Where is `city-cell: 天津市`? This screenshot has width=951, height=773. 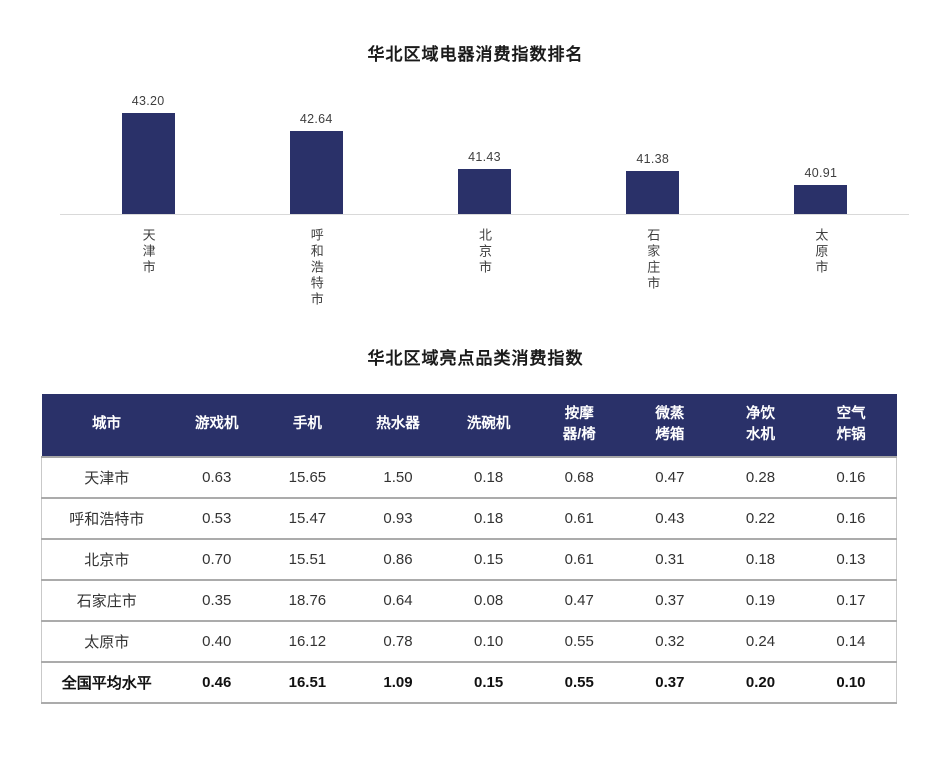
city-cell: 天津市 is located at coordinates (106, 478).